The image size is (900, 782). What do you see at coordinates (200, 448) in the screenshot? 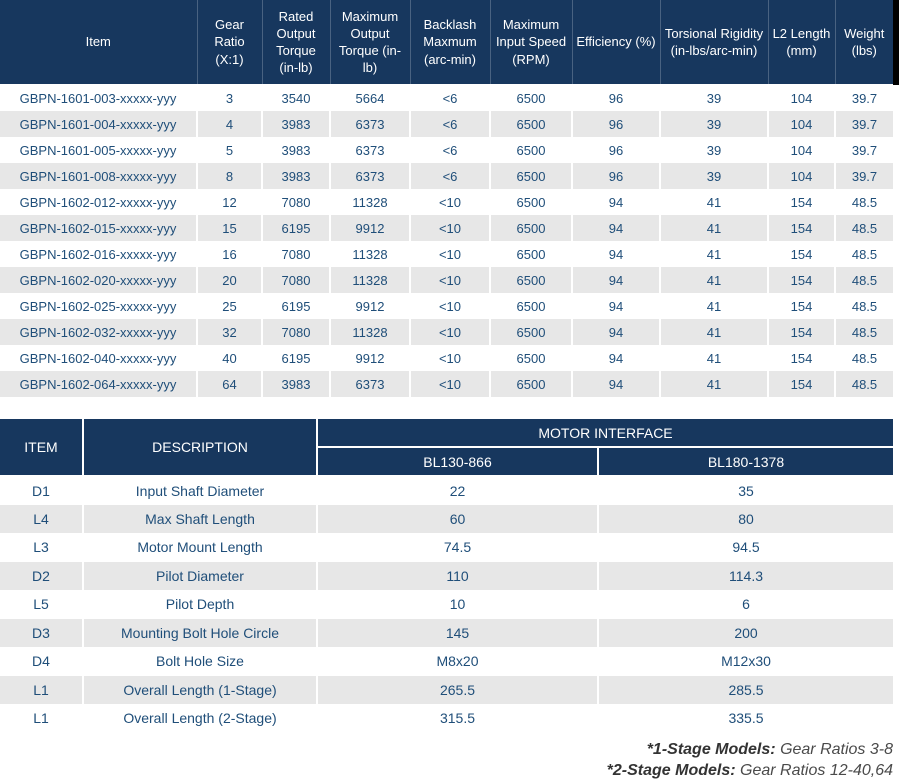
I see `description-column-header: DESCRIPTION` at bounding box center [200, 448].